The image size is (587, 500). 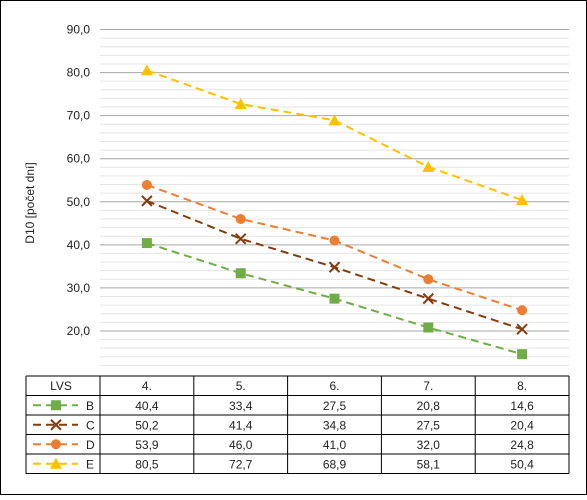 I want to click on table-cell-value: 14,6, so click(x=522, y=406).